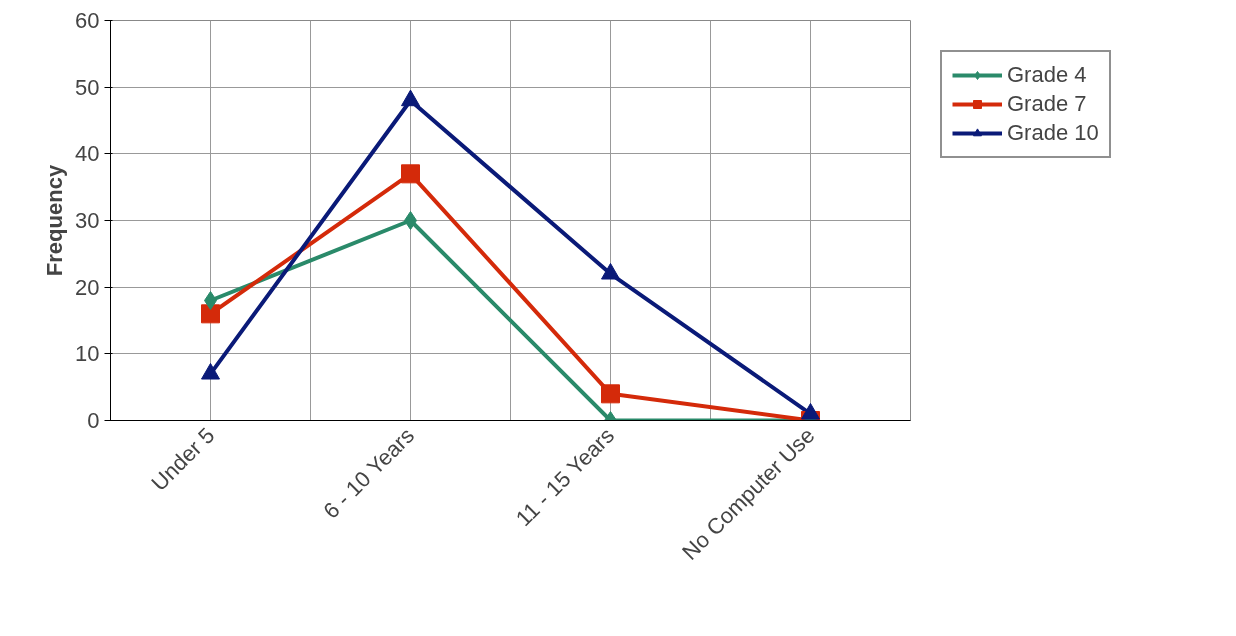 The height and width of the screenshot is (636, 1236). What do you see at coordinates (55, 220) in the screenshot?
I see `y-axis-title: Frequency` at bounding box center [55, 220].